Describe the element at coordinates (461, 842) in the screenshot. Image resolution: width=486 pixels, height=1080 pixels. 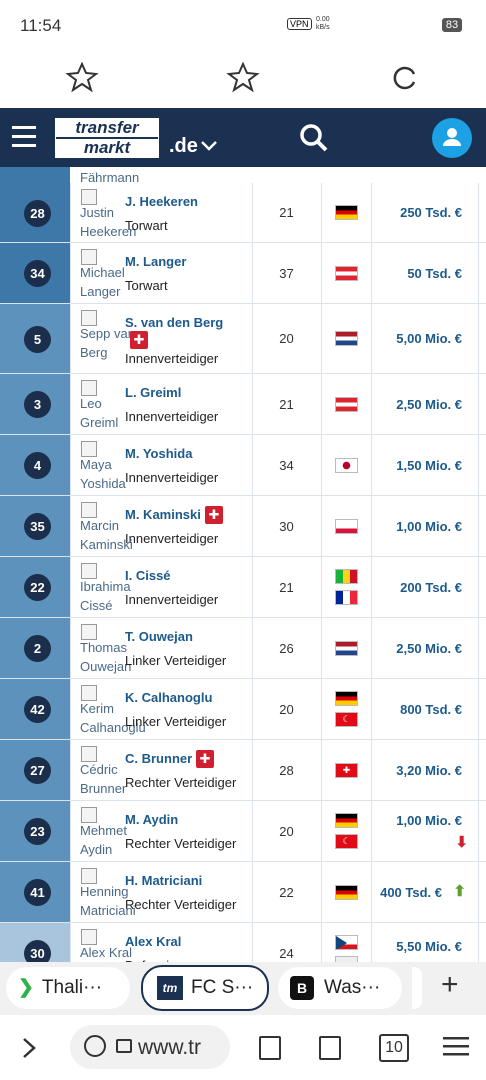
I see `value-trend: ⬇` at that location.